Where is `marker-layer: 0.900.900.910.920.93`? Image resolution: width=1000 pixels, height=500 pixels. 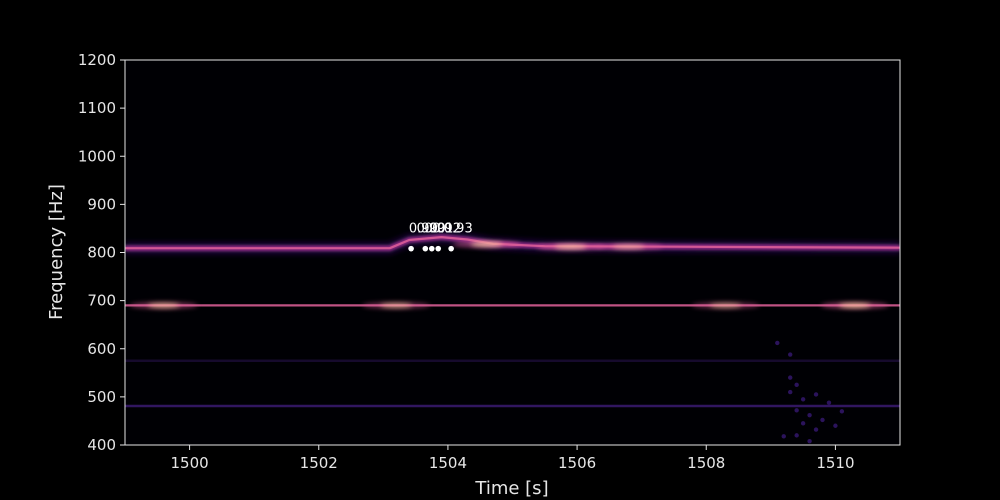 marker-layer: 0.900.900.910.920.93 is located at coordinates (440, 236).